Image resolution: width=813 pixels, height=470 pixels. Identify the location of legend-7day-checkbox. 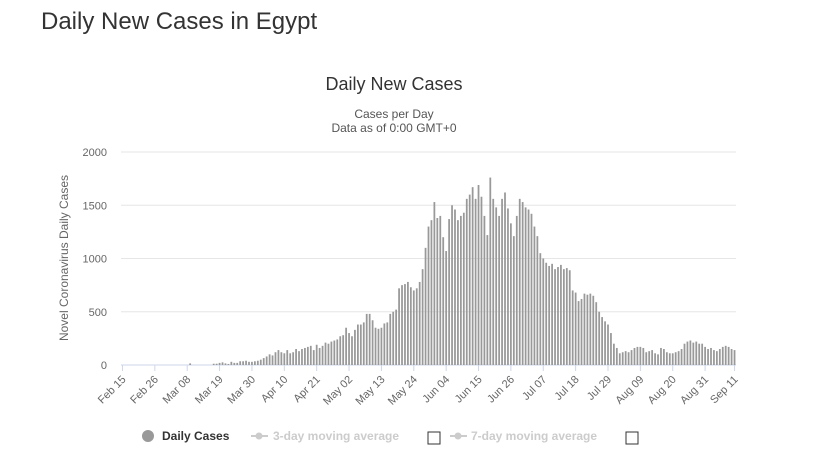
(632, 438).